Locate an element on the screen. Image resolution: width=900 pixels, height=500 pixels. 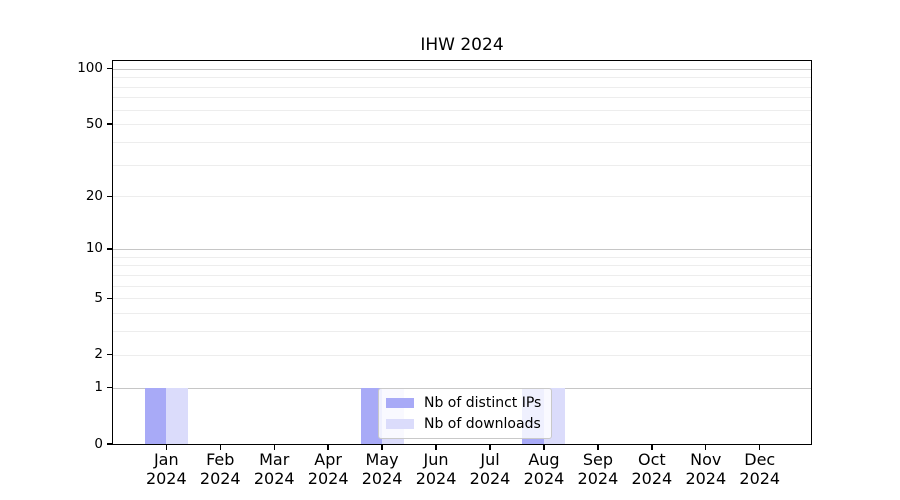
y-axis-tick-label: 20 is located at coordinates (94, 195).